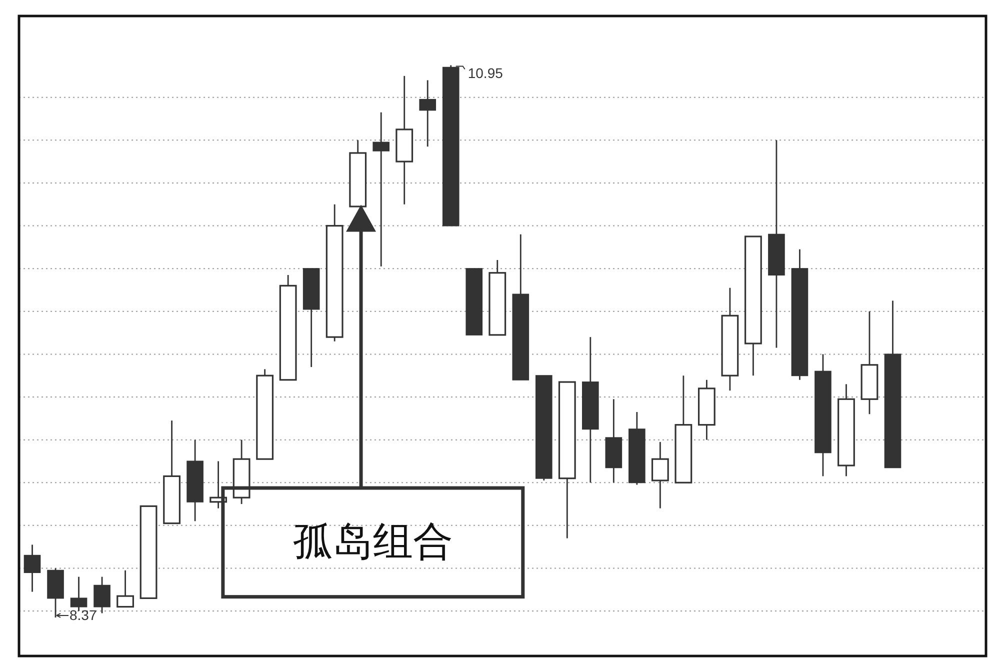  What do you see at coordinates (372, 541) in the screenshot?
I see `annotation: 孤岛组合` at bounding box center [372, 541].